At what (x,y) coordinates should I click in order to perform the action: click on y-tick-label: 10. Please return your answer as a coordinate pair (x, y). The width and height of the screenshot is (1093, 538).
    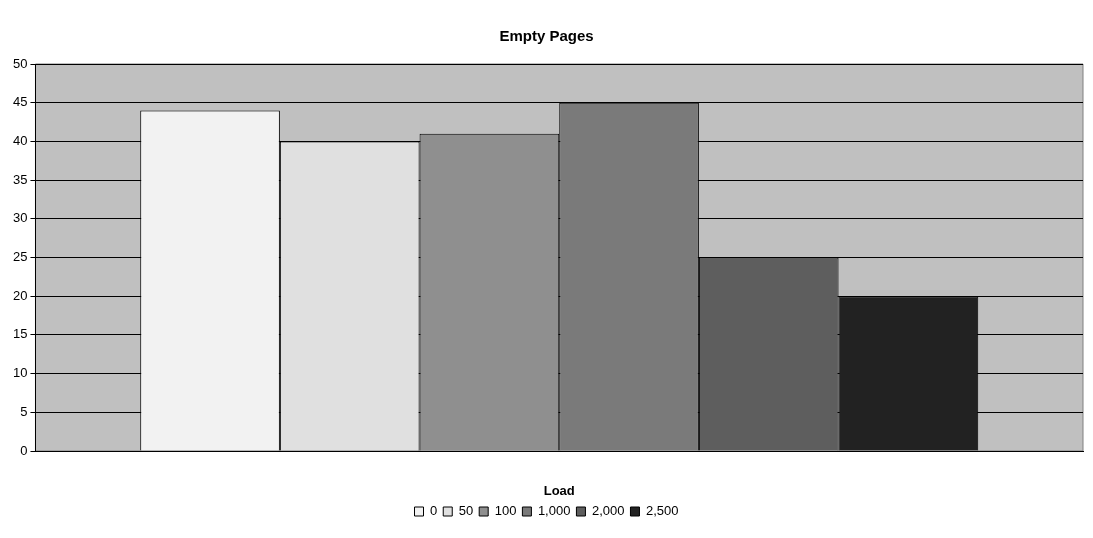
    Looking at the image, I should click on (20, 373).